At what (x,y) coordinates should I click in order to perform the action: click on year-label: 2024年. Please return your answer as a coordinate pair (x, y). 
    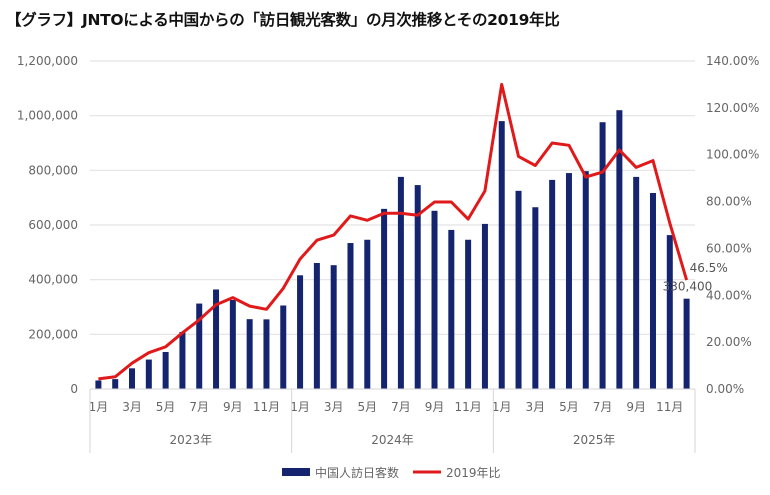
    Looking at the image, I should click on (392, 440).